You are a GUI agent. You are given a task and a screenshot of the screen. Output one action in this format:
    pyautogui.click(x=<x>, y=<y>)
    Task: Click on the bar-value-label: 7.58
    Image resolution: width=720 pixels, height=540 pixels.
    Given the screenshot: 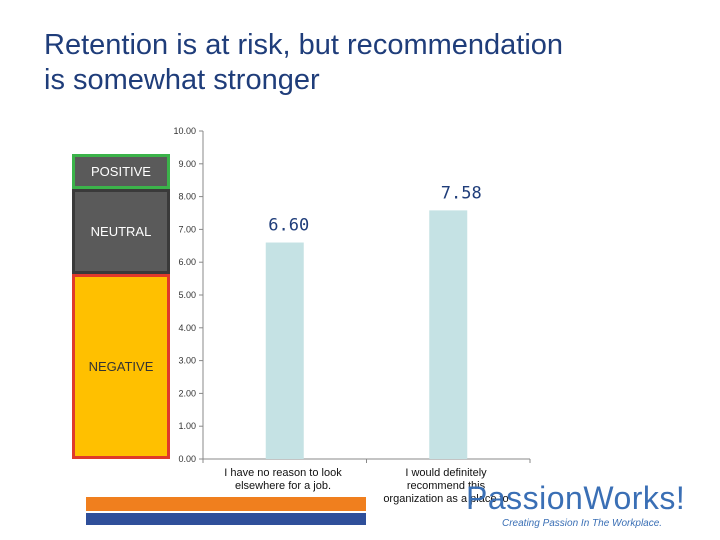 What is the action you would take?
    pyautogui.click(x=461, y=193)
    